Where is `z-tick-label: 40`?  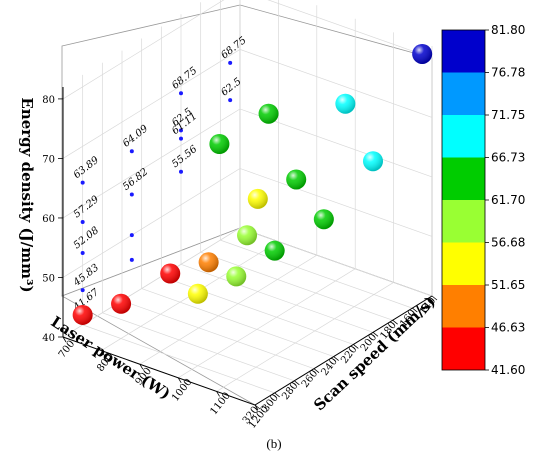
z-tick-label: 40 is located at coordinates (48, 338).